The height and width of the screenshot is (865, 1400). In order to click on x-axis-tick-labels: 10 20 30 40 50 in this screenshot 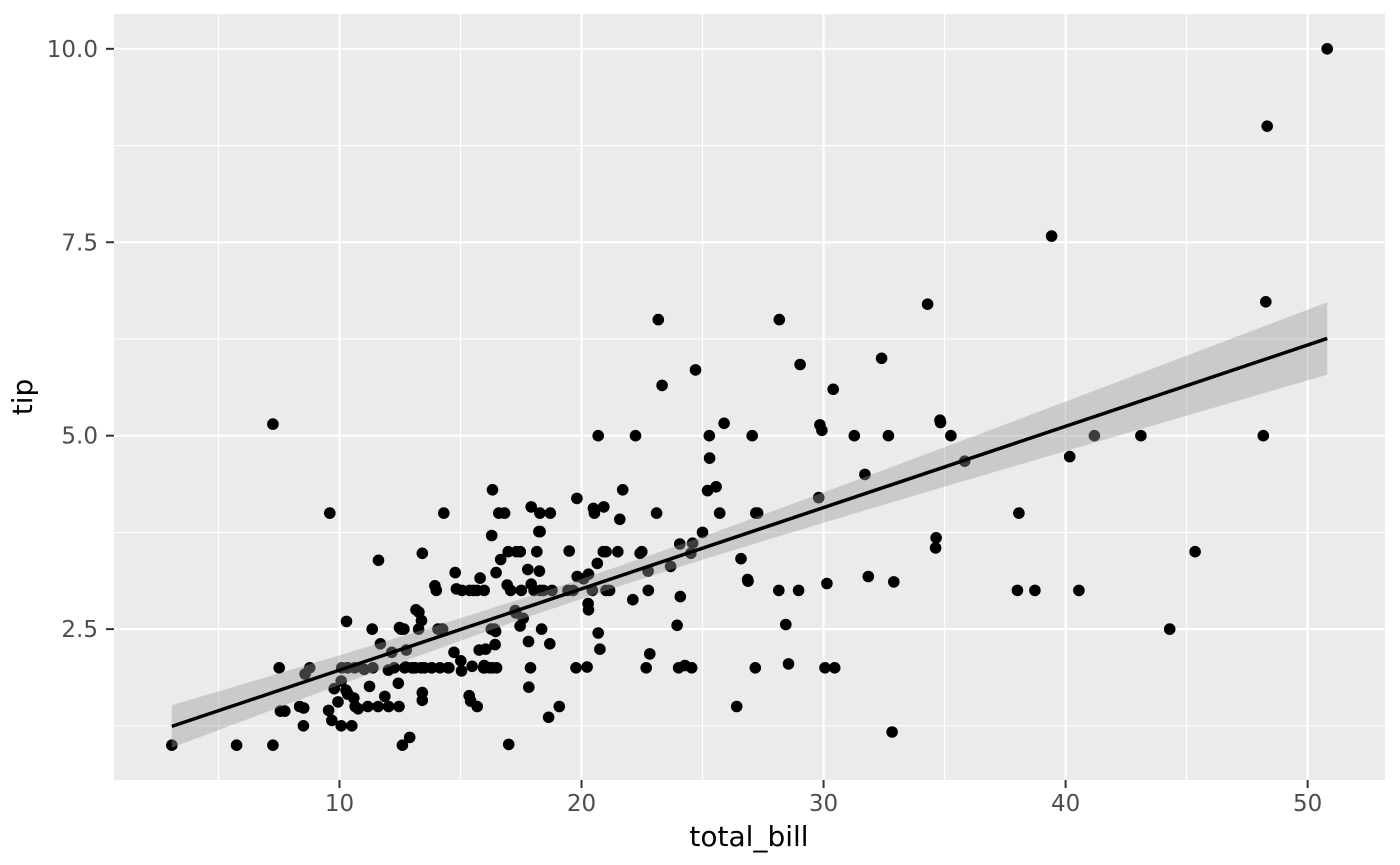, I will do `click(823, 804)`.